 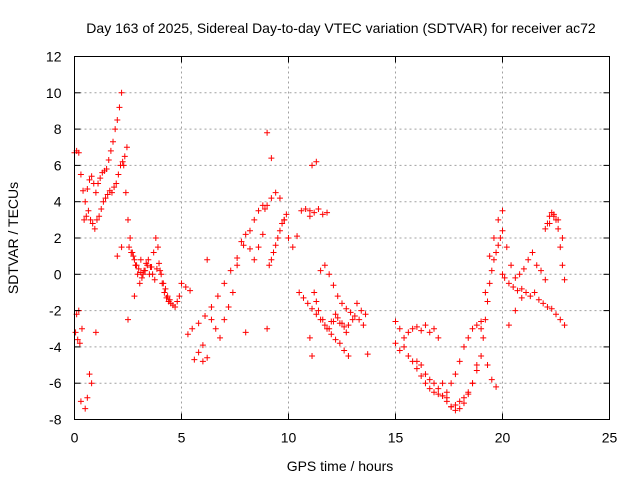 What do you see at coordinates (289, 438) in the screenshot?
I see `x-tick-label: 10` at bounding box center [289, 438].